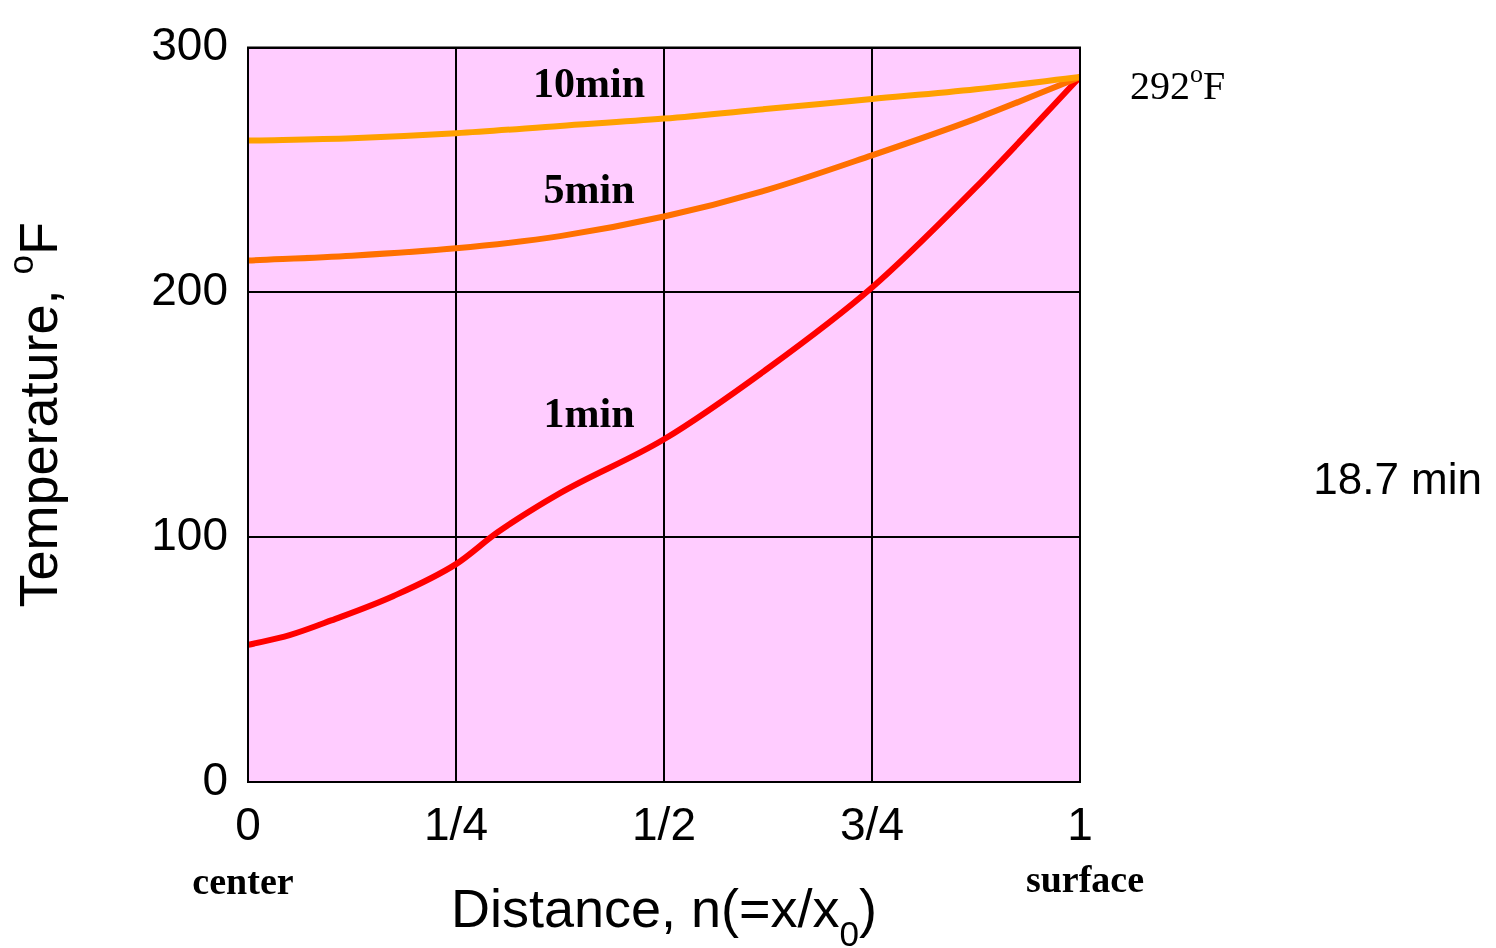 This screenshot has width=1496, height=948. Describe the element at coordinates (243, 880) in the screenshot. I see `text: center` at that location.